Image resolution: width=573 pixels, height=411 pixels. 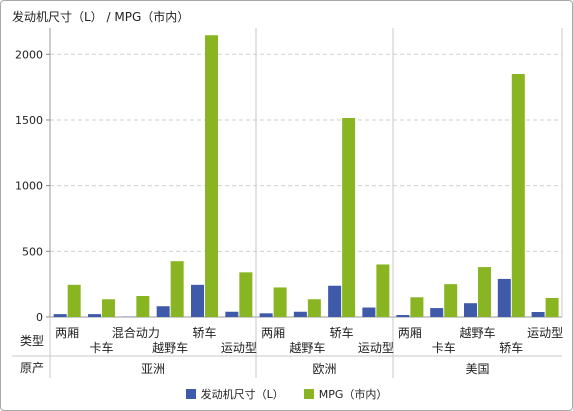 What do you see at coordinates (477, 369) in the screenshot?
I see `origin-label: 美国` at bounding box center [477, 369].